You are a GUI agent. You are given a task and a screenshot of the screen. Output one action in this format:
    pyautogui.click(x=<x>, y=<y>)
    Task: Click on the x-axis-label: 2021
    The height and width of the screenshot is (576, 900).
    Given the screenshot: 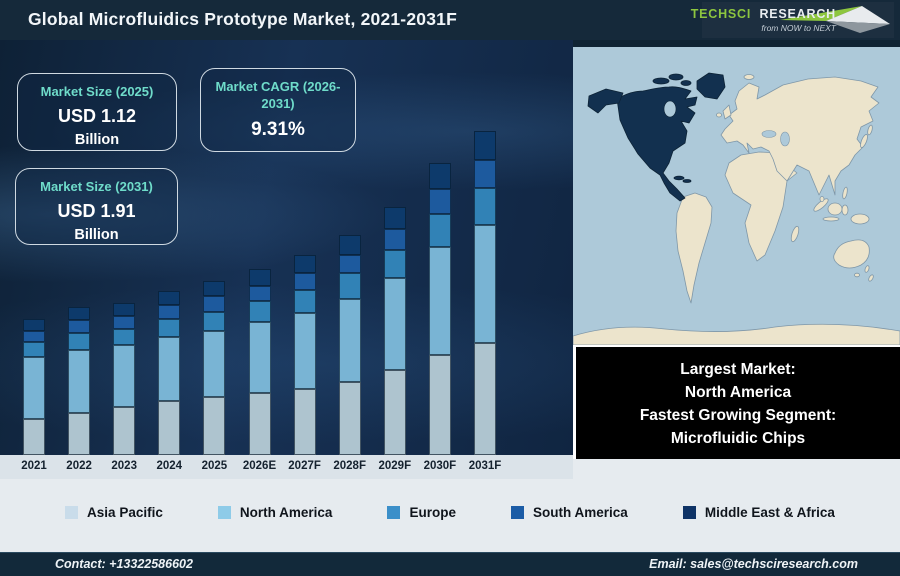 What is the action you would take?
    pyautogui.click(x=34, y=466)
    